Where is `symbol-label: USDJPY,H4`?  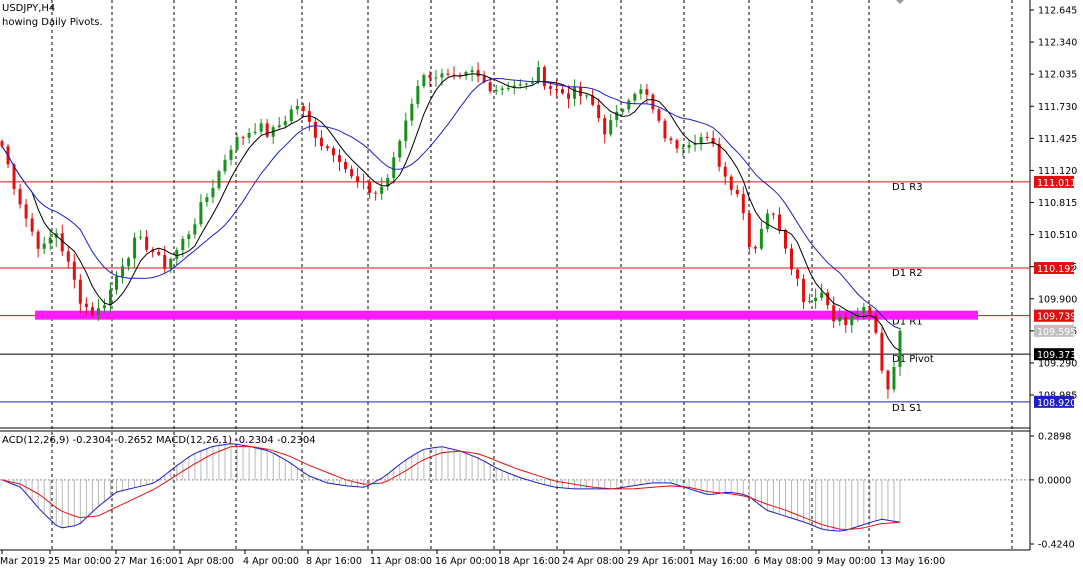 symbol-label: USDJPY,H4 is located at coordinates (28, 8).